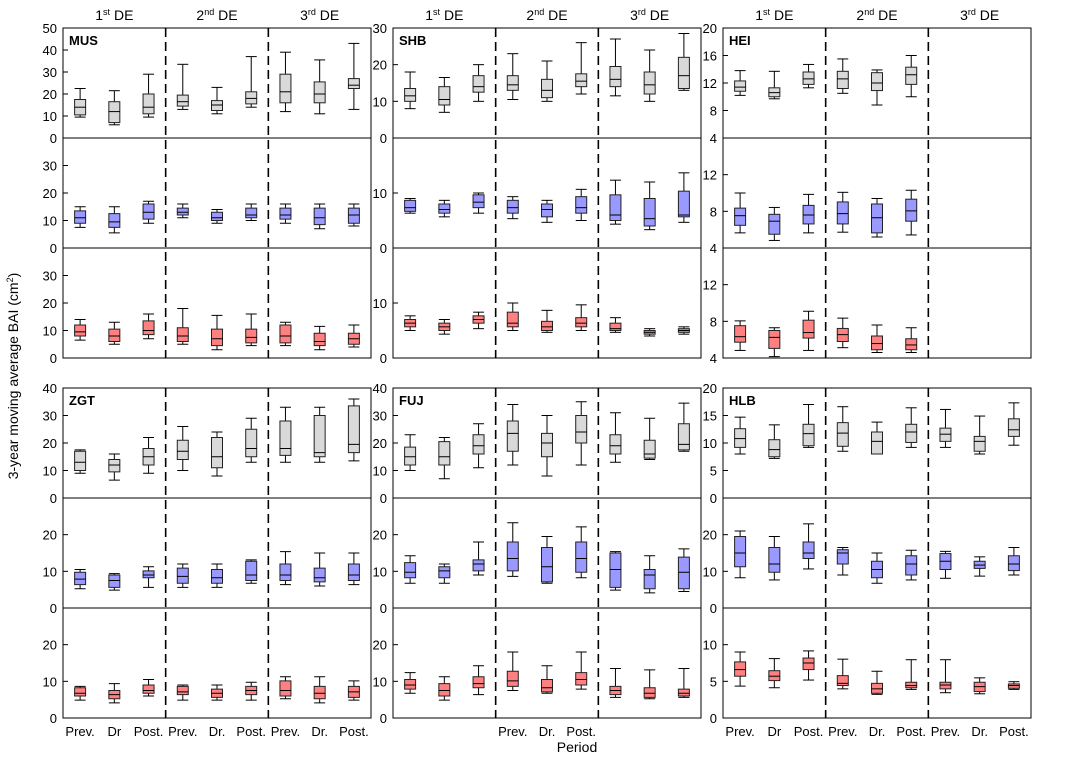 The image size is (1084, 764). Describe the element at coordinates (50, 28) in the screenshot. I see `y-tick-label: 50` at that location.